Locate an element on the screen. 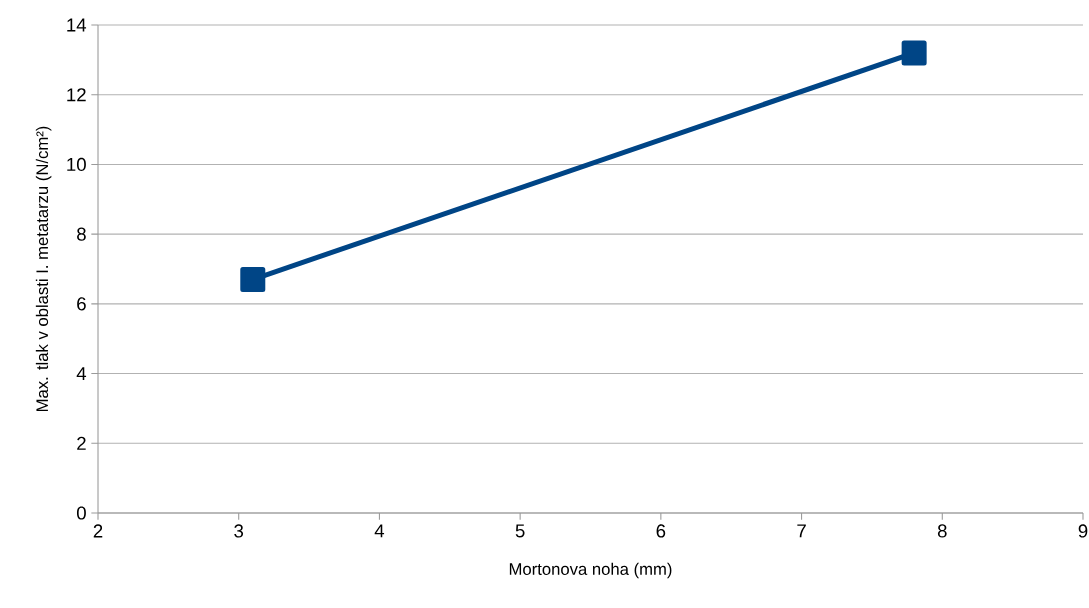 The image size is (1089, 608). x-tick-label: 7 is located at coordinates (801, 531).